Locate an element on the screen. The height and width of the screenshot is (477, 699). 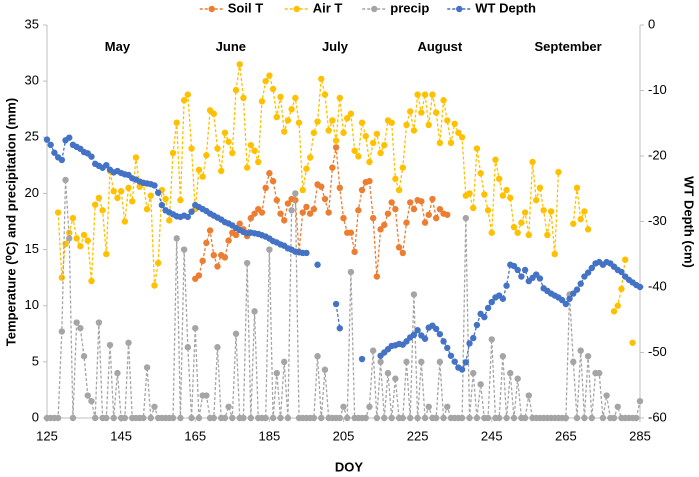
x-tick-label: 185 is located at coordinates (270, 435).